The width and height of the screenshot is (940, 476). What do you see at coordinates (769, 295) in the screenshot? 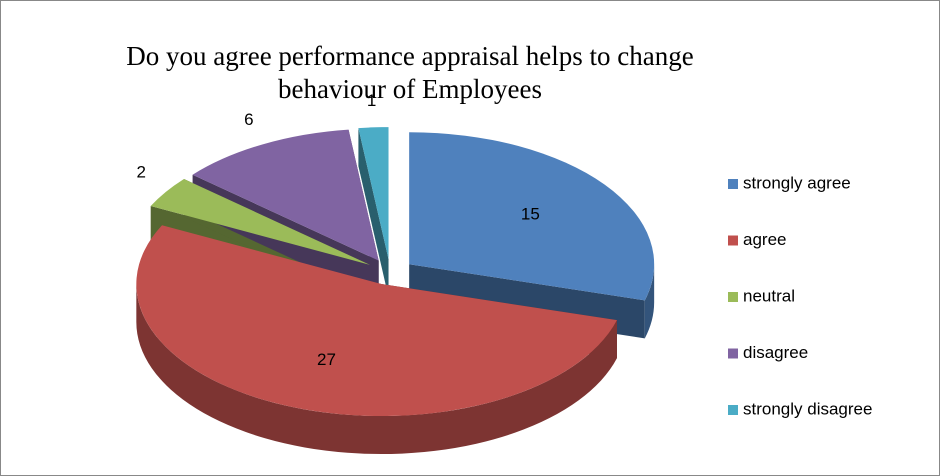
I see `legend-label: neutral` at bounding box center [769, 295].